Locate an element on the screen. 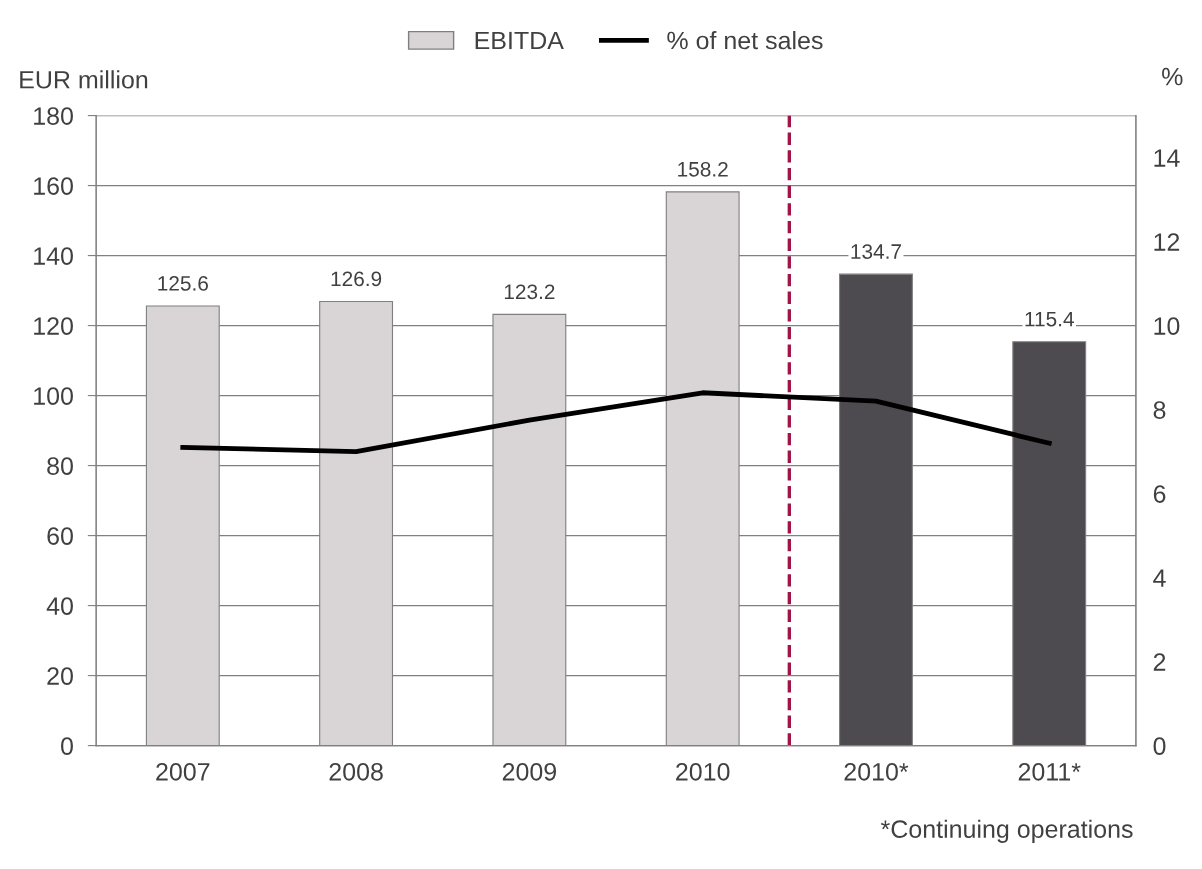 The image size is (1202, 869). x-tick-label: 2008 is located at coordinates (356, 771).